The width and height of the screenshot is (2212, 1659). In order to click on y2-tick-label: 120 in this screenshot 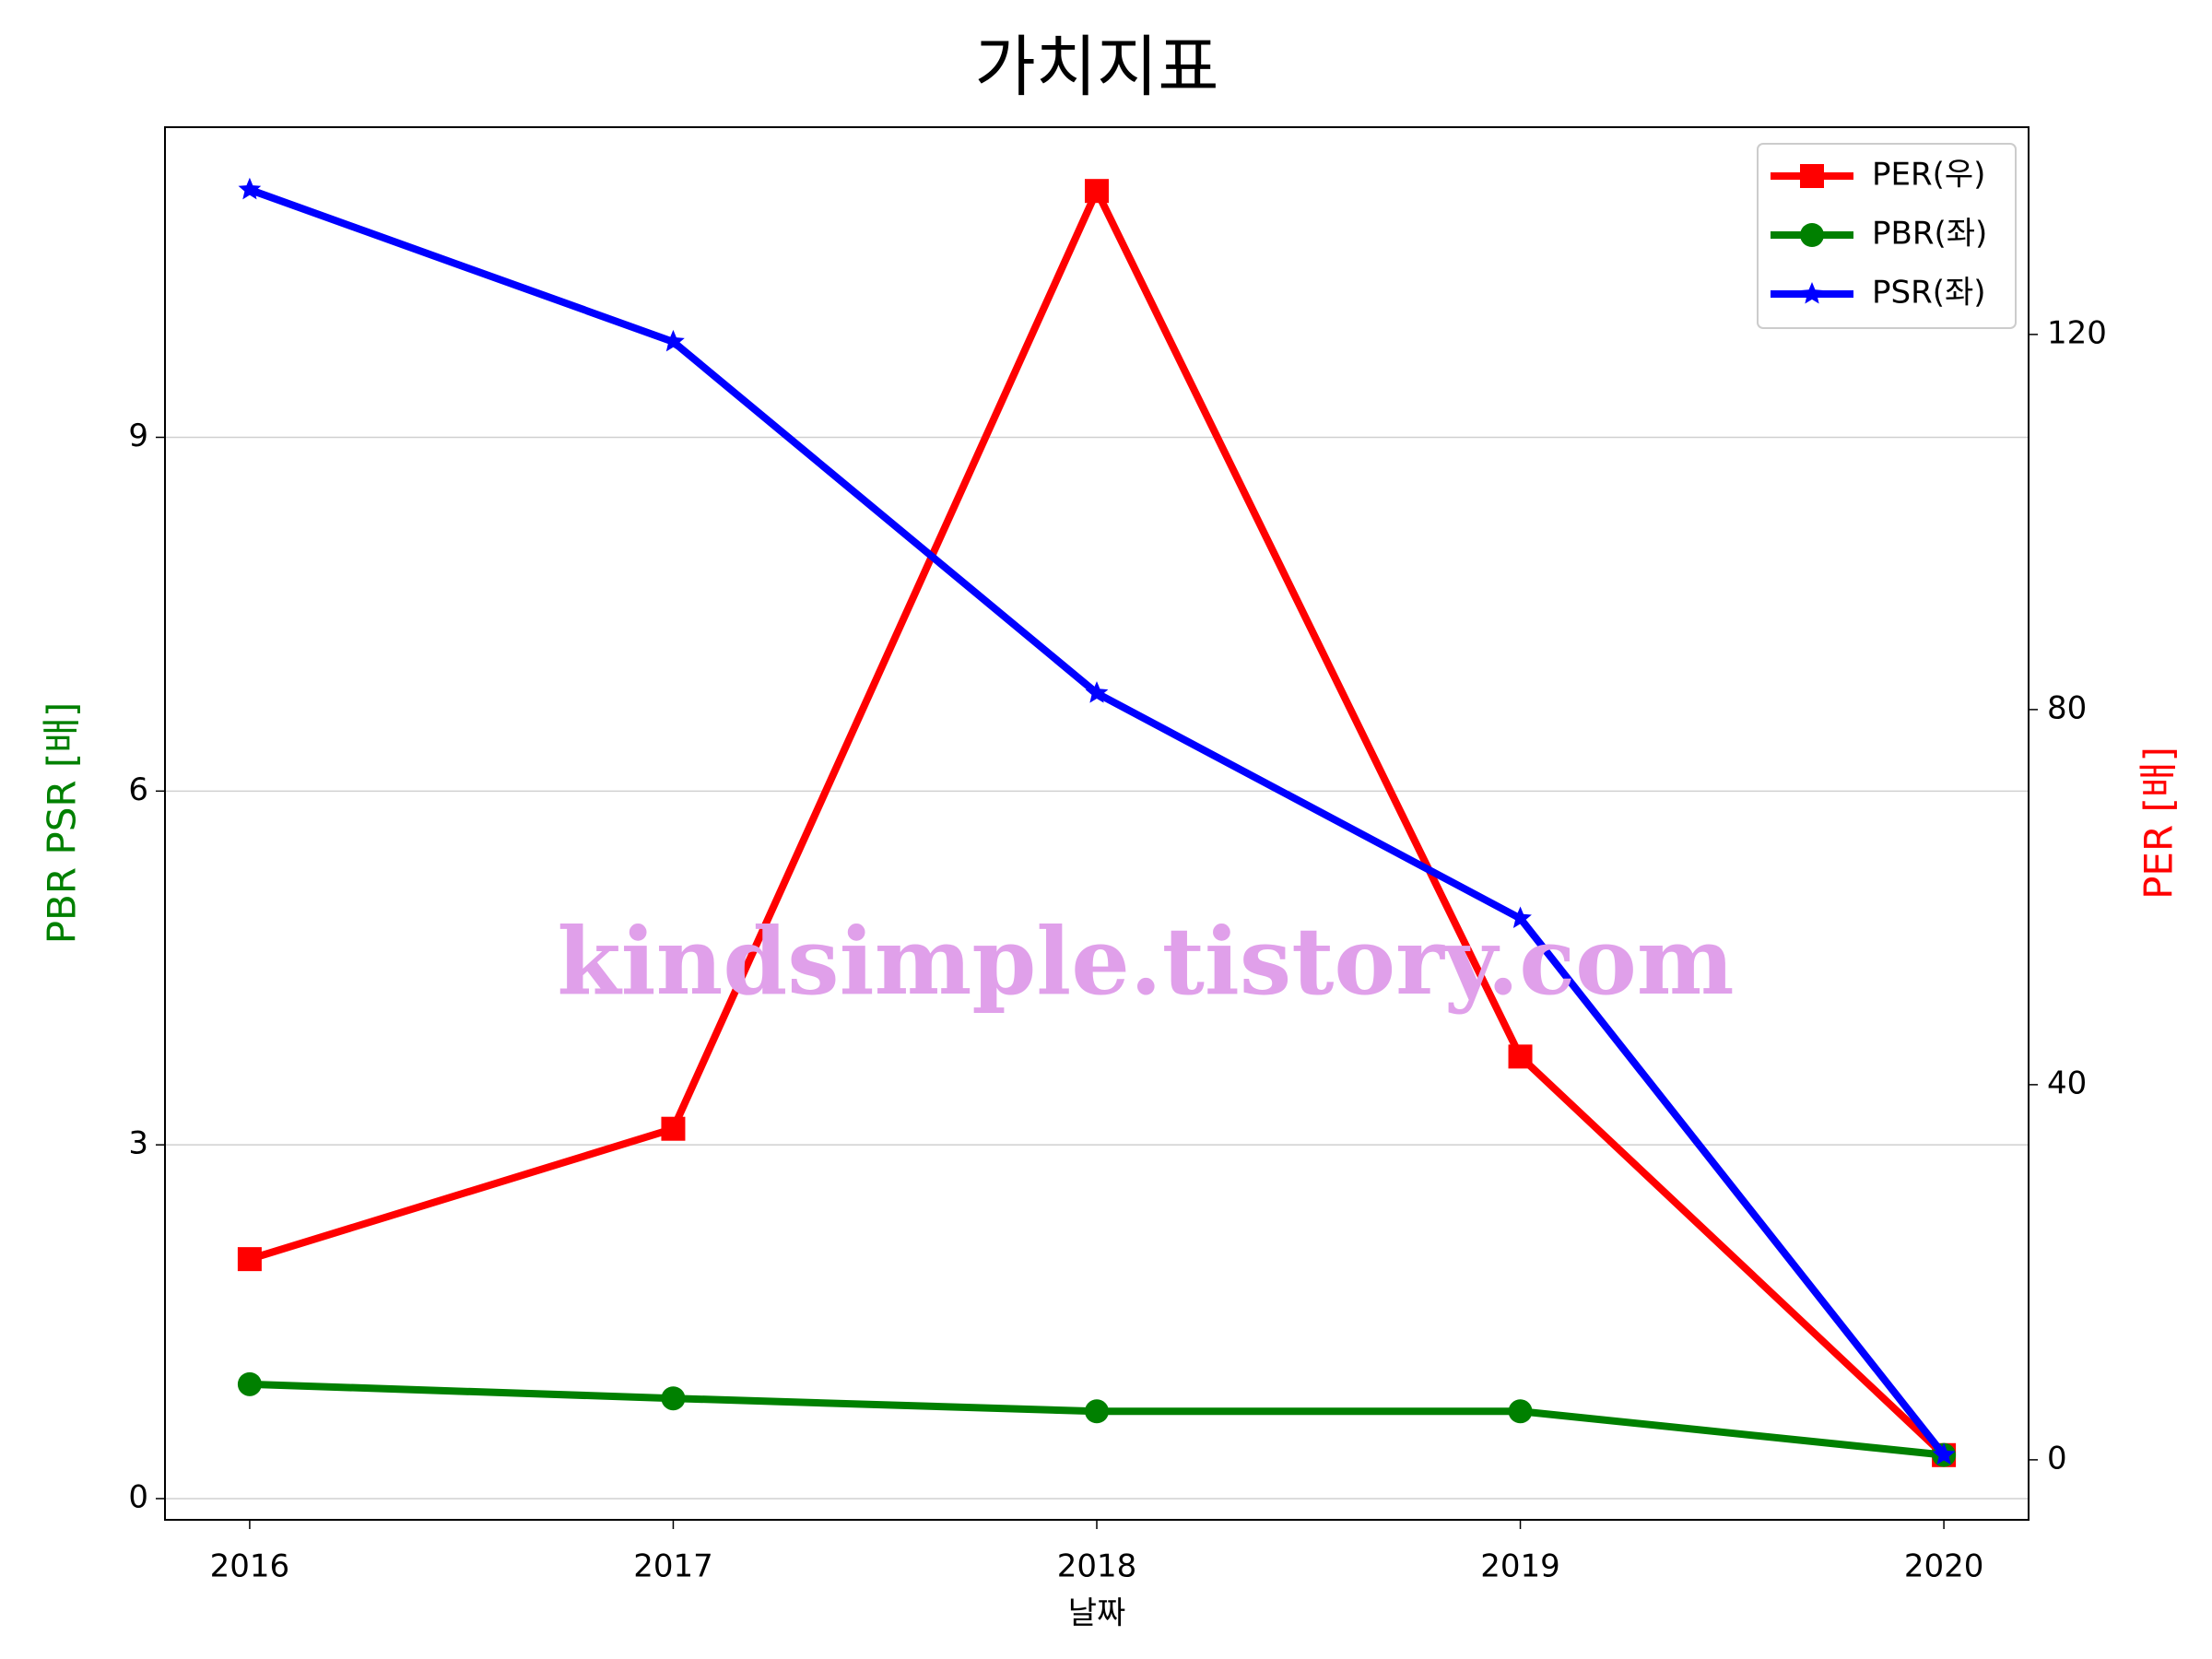, I will do `click(2077, 332)`.